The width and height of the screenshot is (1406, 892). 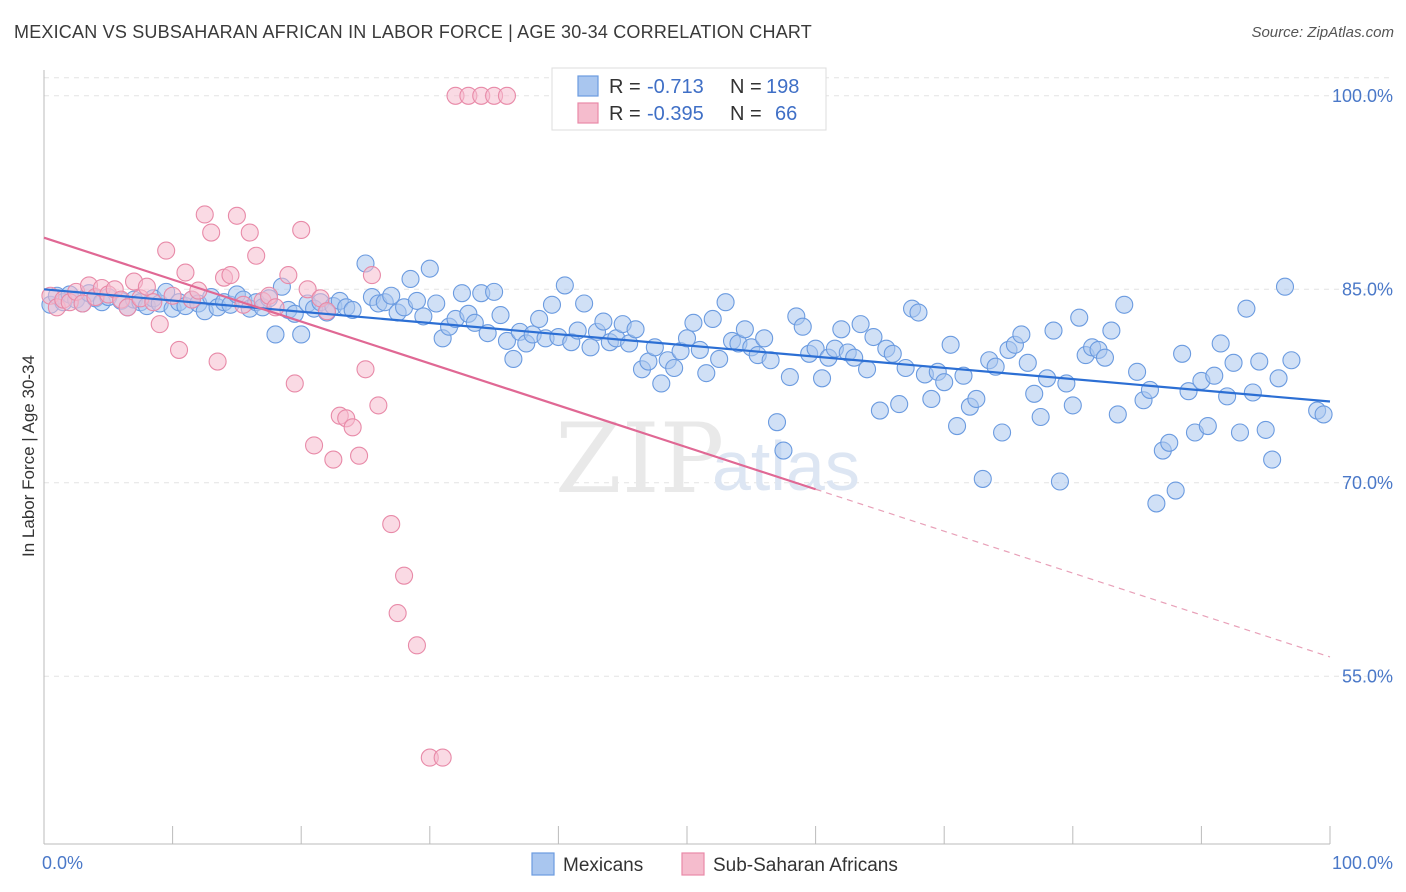 I want to click on x-tick-labels: 0.0% 100.0%, so click(x=717, y=863).